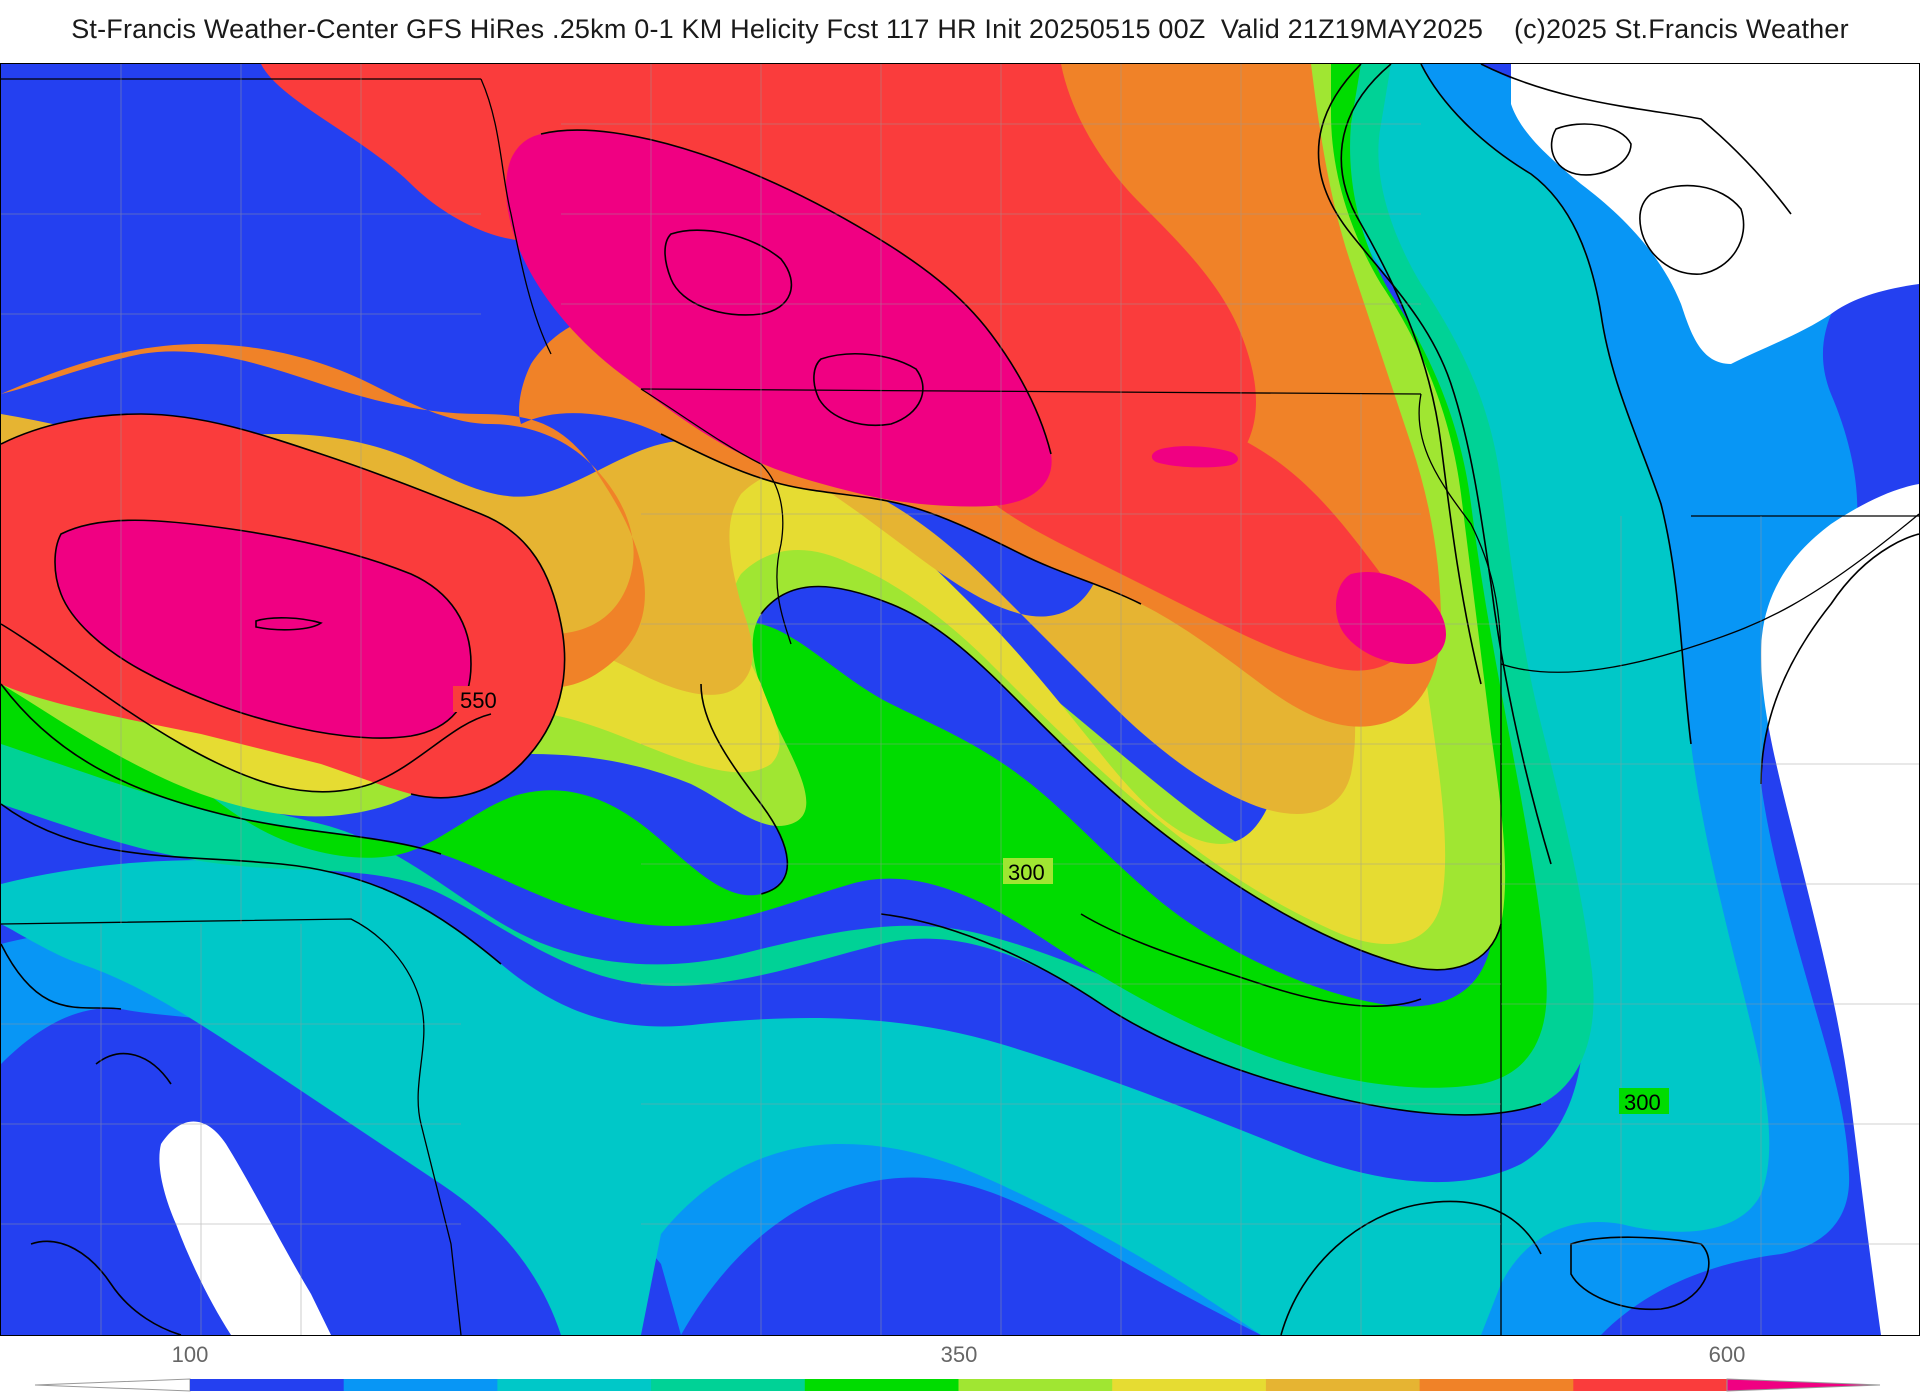  What do you see at coordinates (1803, 1385) in the screenshot?
I see `colorbar-high-arrow` at bounding box center [1803, 1385].